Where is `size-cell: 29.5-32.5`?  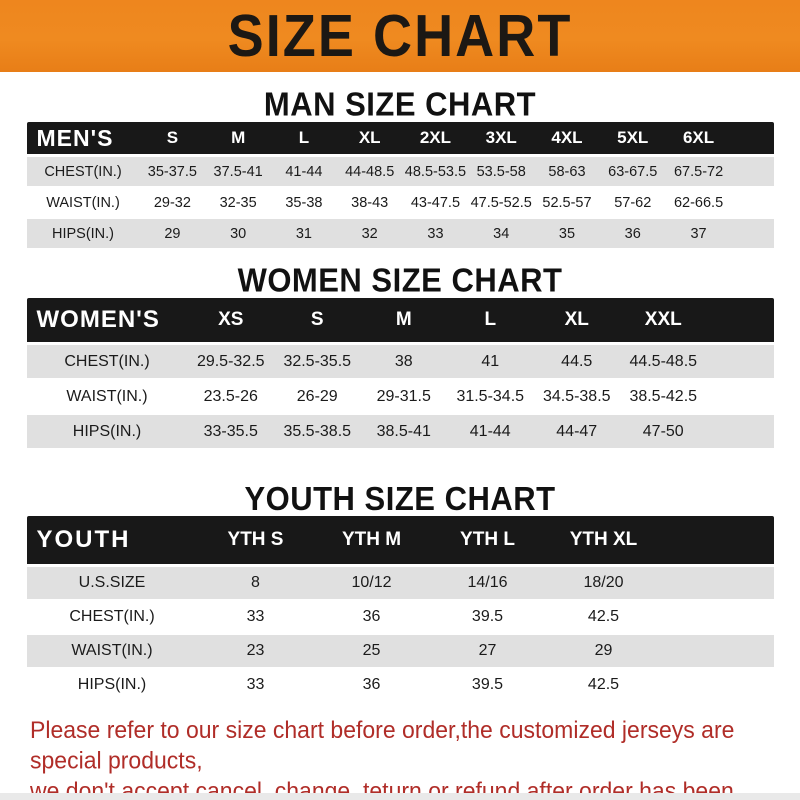
size-cell: 29.5-32.5 is located at coordinates (230, 361).